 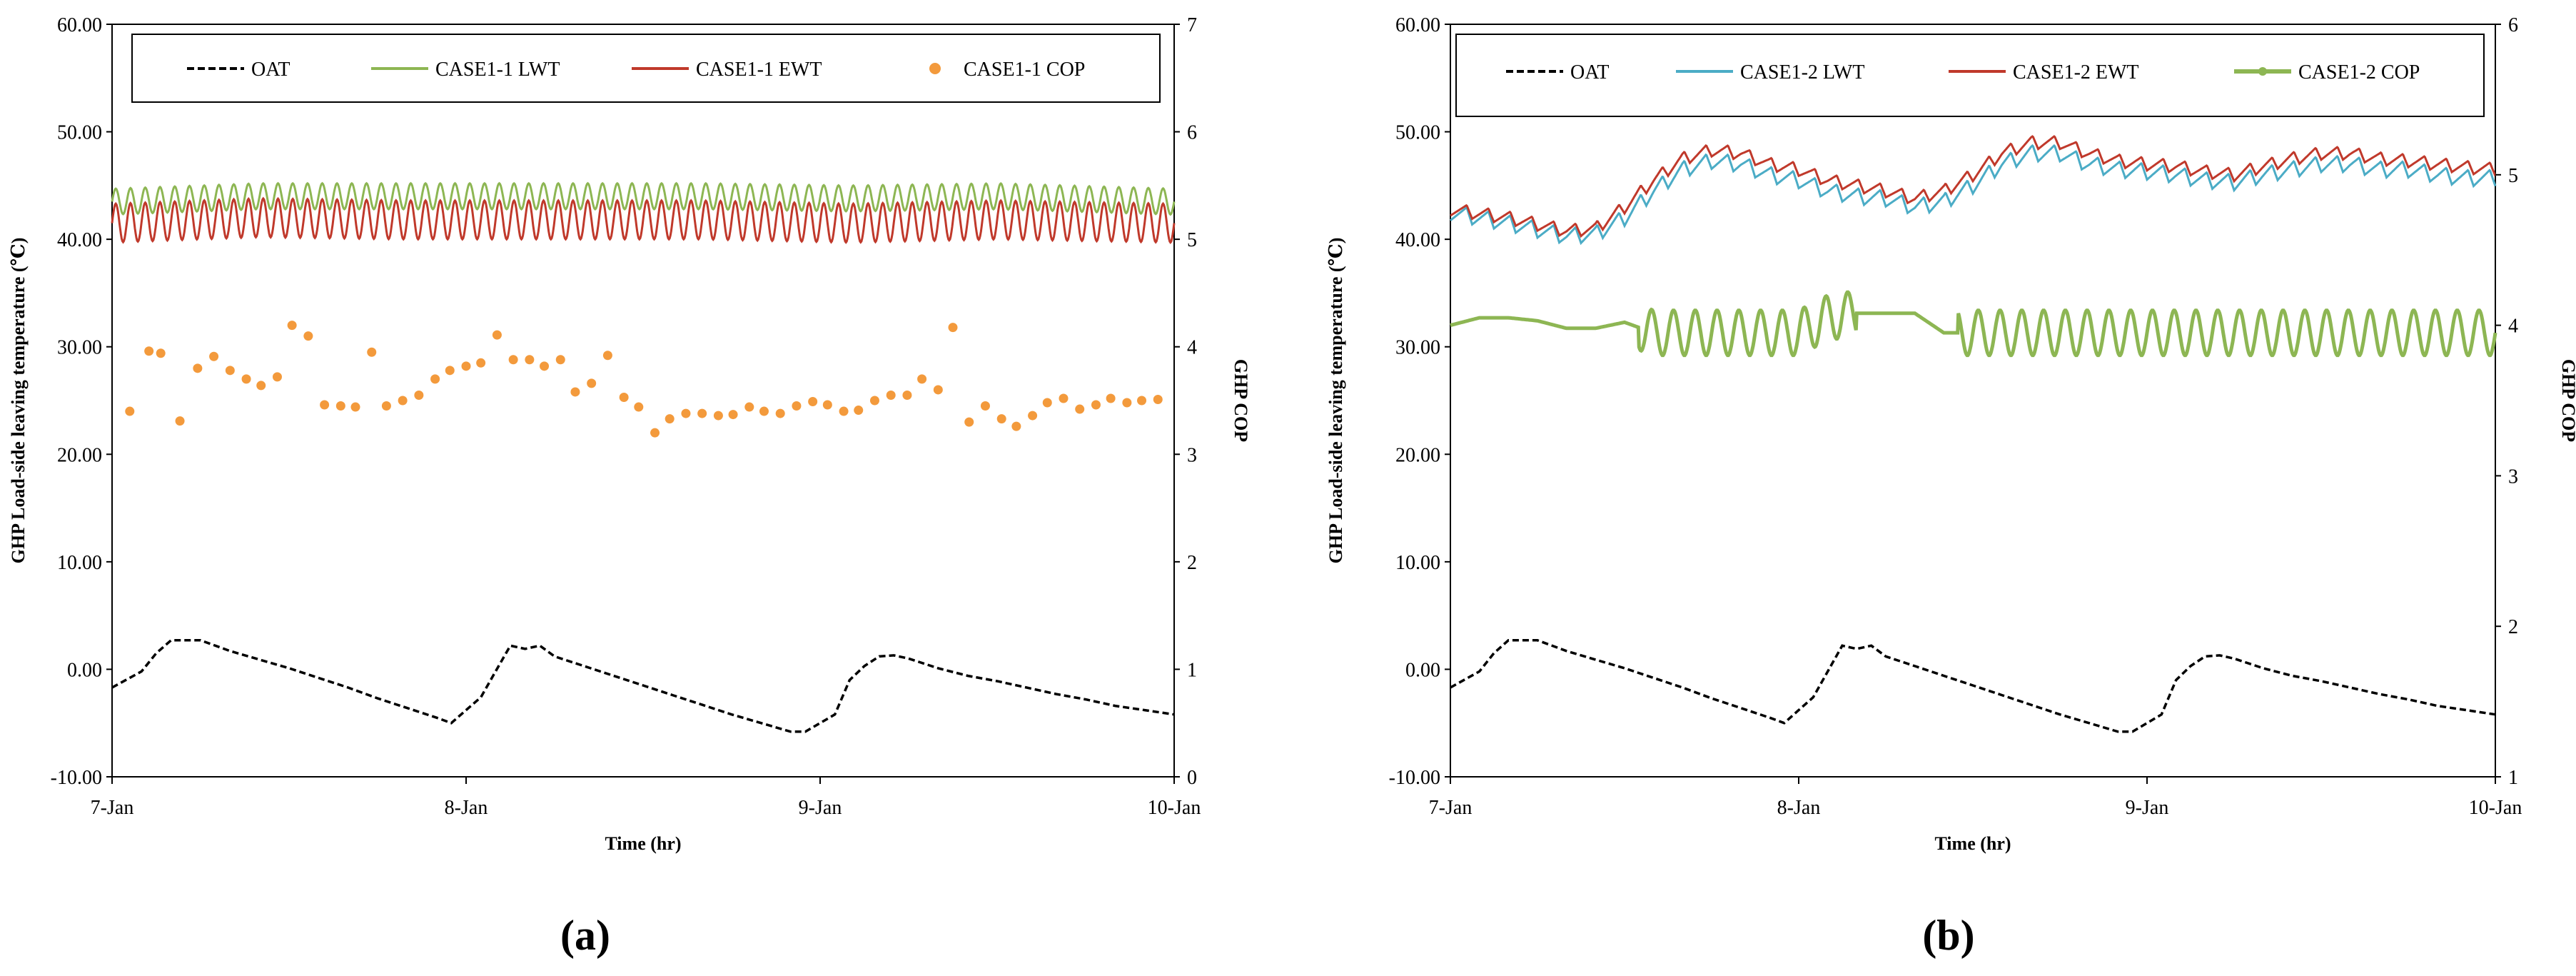 I want to click on y-tick-label-a: -10.00, so click(x=76, y=778).